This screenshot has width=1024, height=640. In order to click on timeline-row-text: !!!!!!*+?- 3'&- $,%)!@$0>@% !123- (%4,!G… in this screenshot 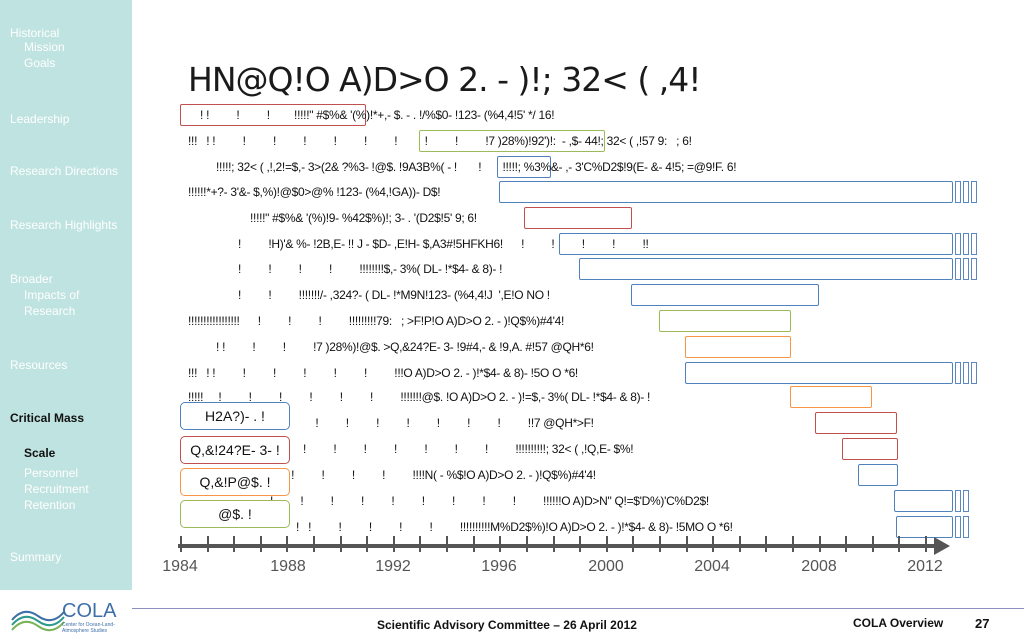, I will do `click(314, 192)`.